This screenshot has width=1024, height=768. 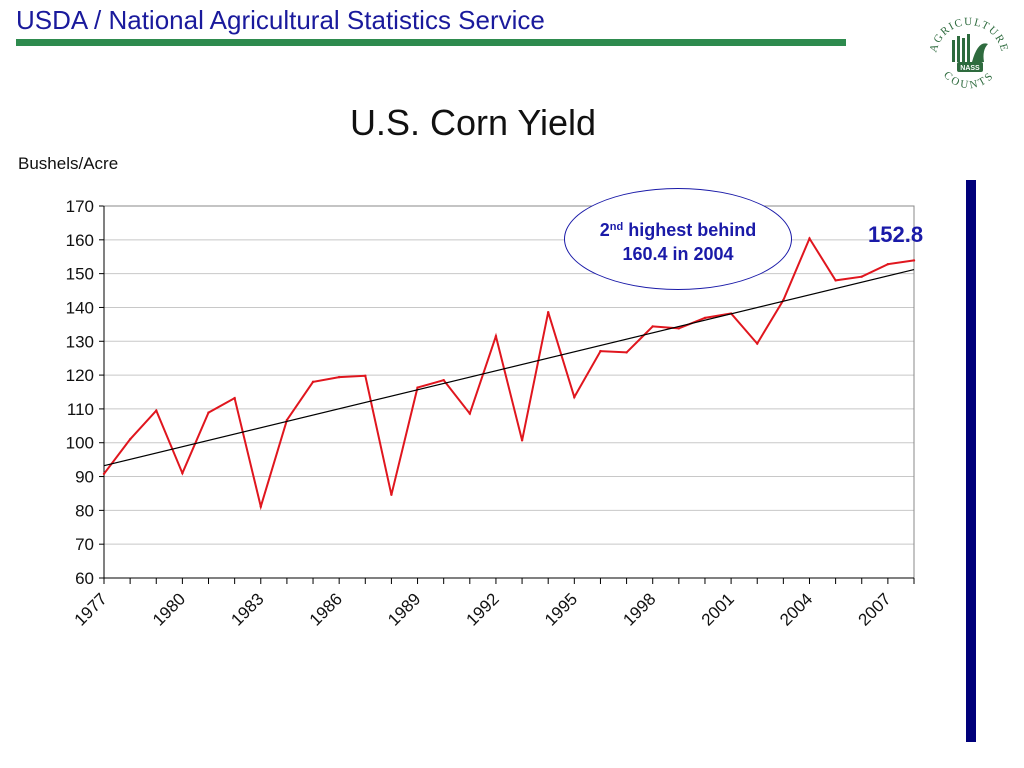 What do you see at coordinates (80, 240) in the screenshot?
I see `y-tick-label-160: 160` at bounding box center [80, 240].